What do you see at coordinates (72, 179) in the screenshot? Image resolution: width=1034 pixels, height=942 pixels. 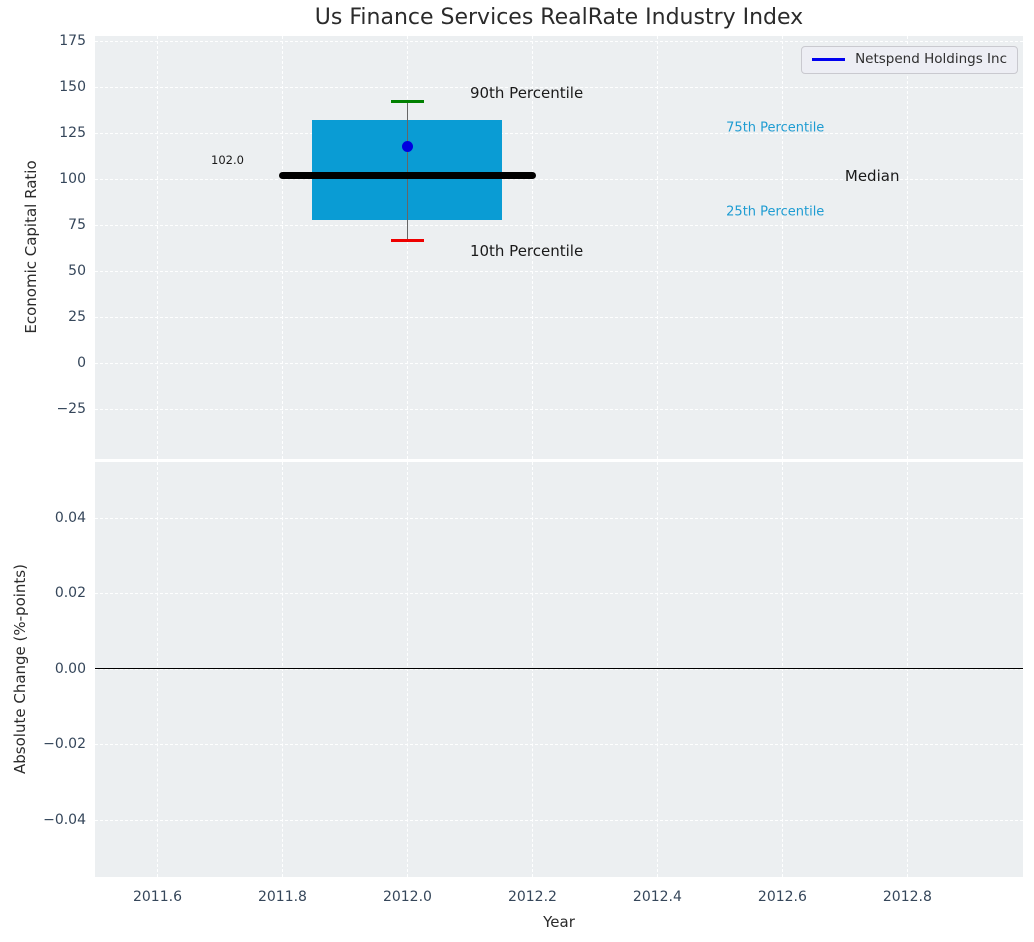 I see `y-tick-label: 100` at bounding box center [72, 179].